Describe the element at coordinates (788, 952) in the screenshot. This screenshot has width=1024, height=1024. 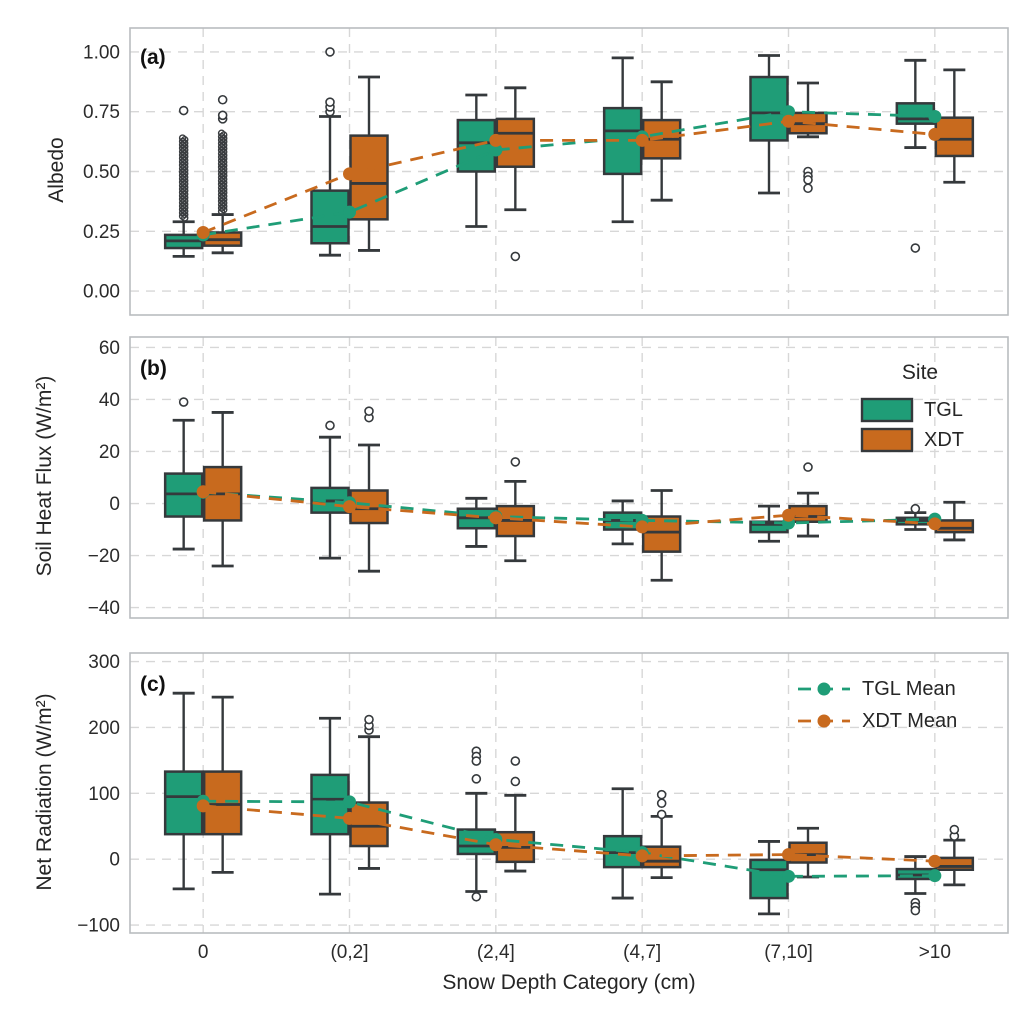
I see `x-tick-label: (7,10]` at that location.